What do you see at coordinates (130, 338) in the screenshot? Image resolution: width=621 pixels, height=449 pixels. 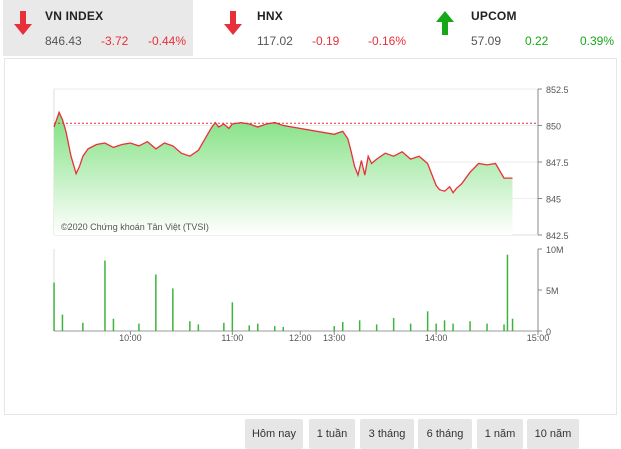 I see `time-tick-label: 10:00` at bounding box center [130, 338].